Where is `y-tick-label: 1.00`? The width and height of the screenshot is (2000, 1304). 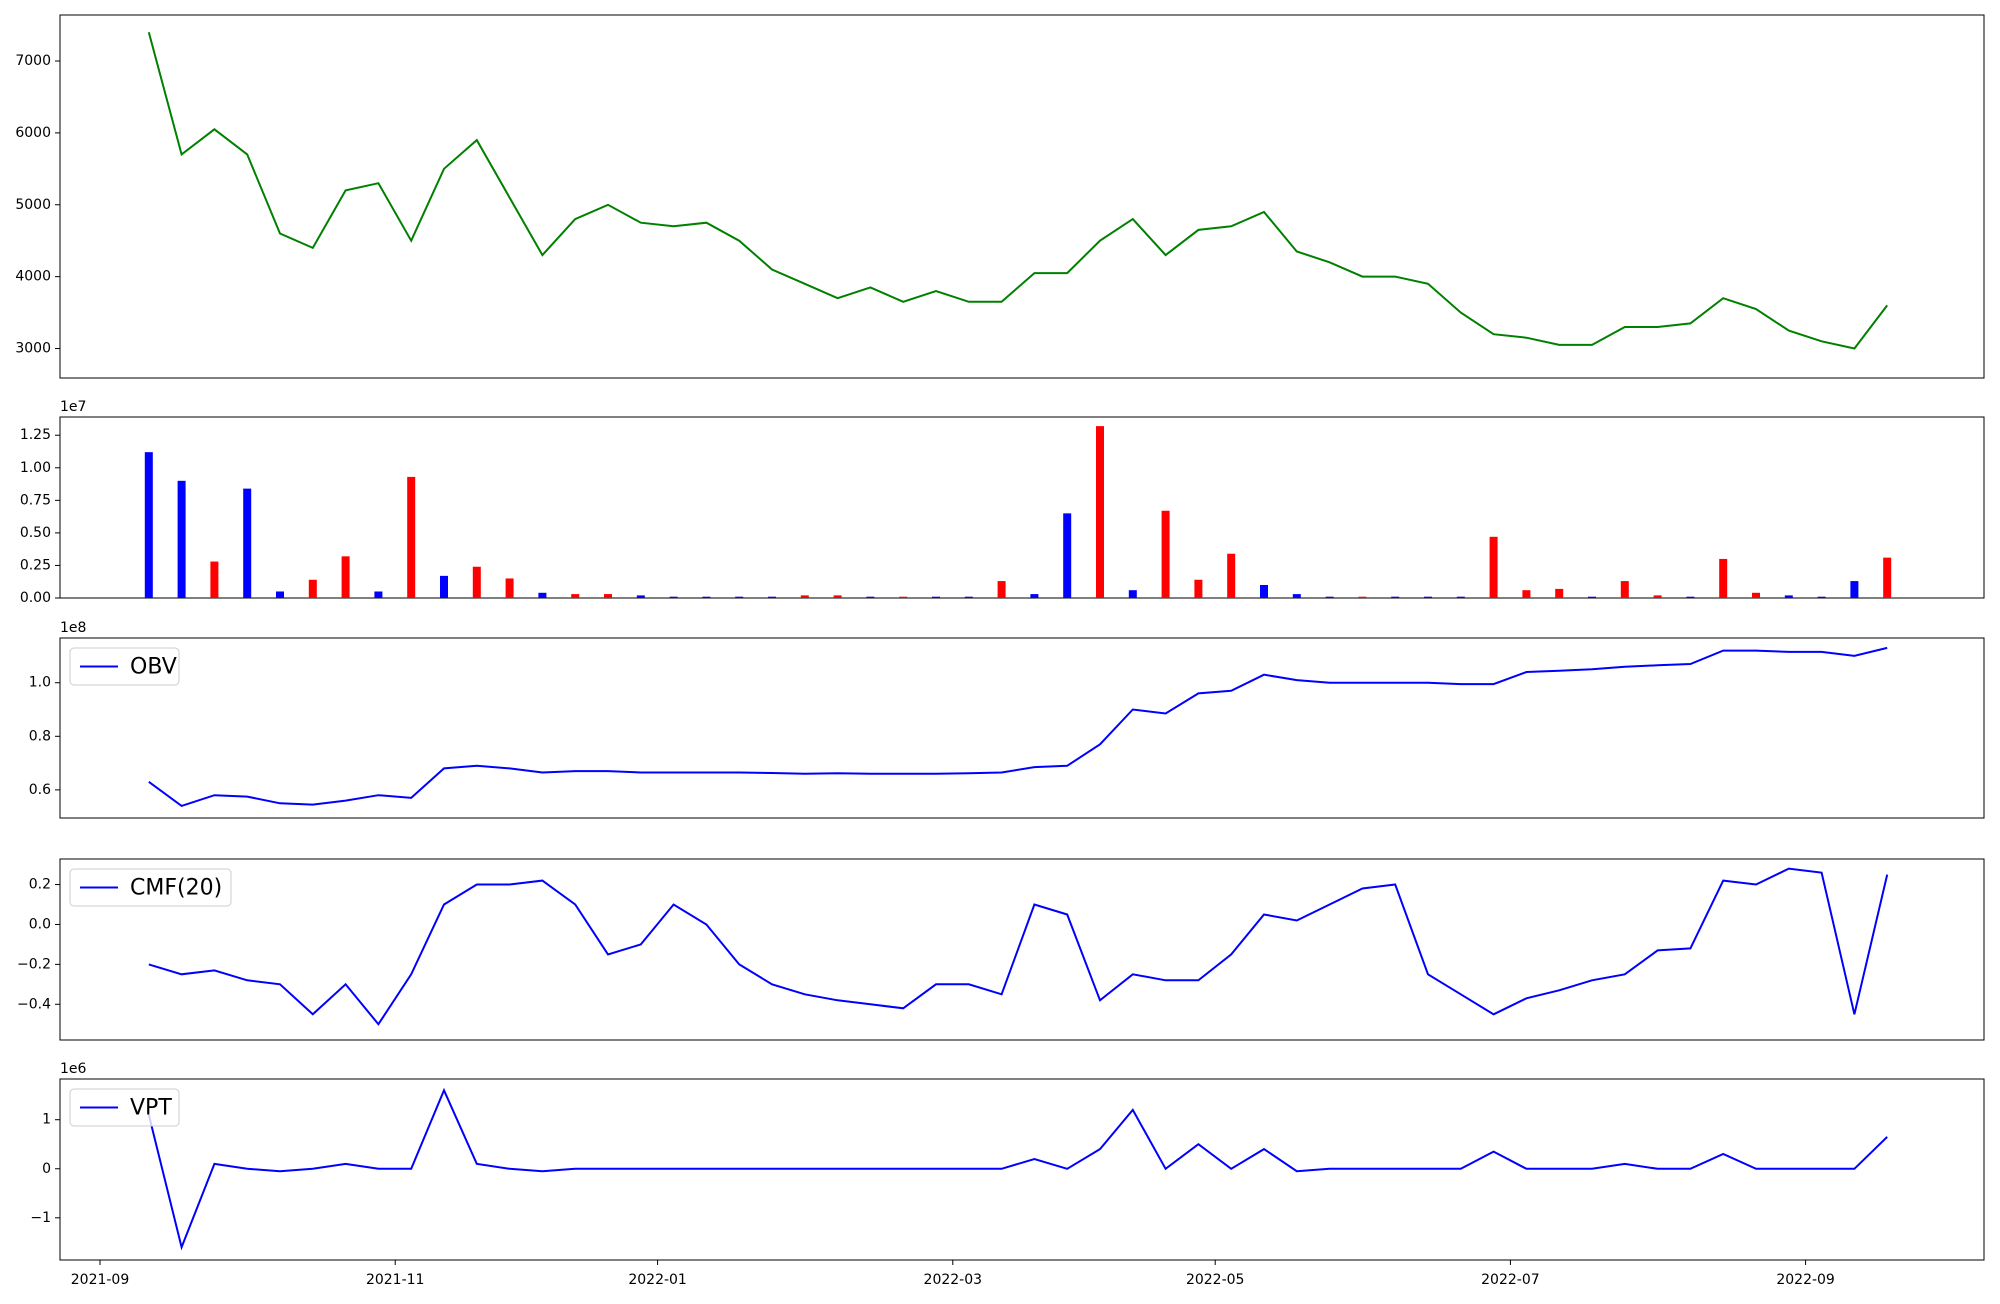
y-tick-label: 1.00 is located at coordinates (35, 468).